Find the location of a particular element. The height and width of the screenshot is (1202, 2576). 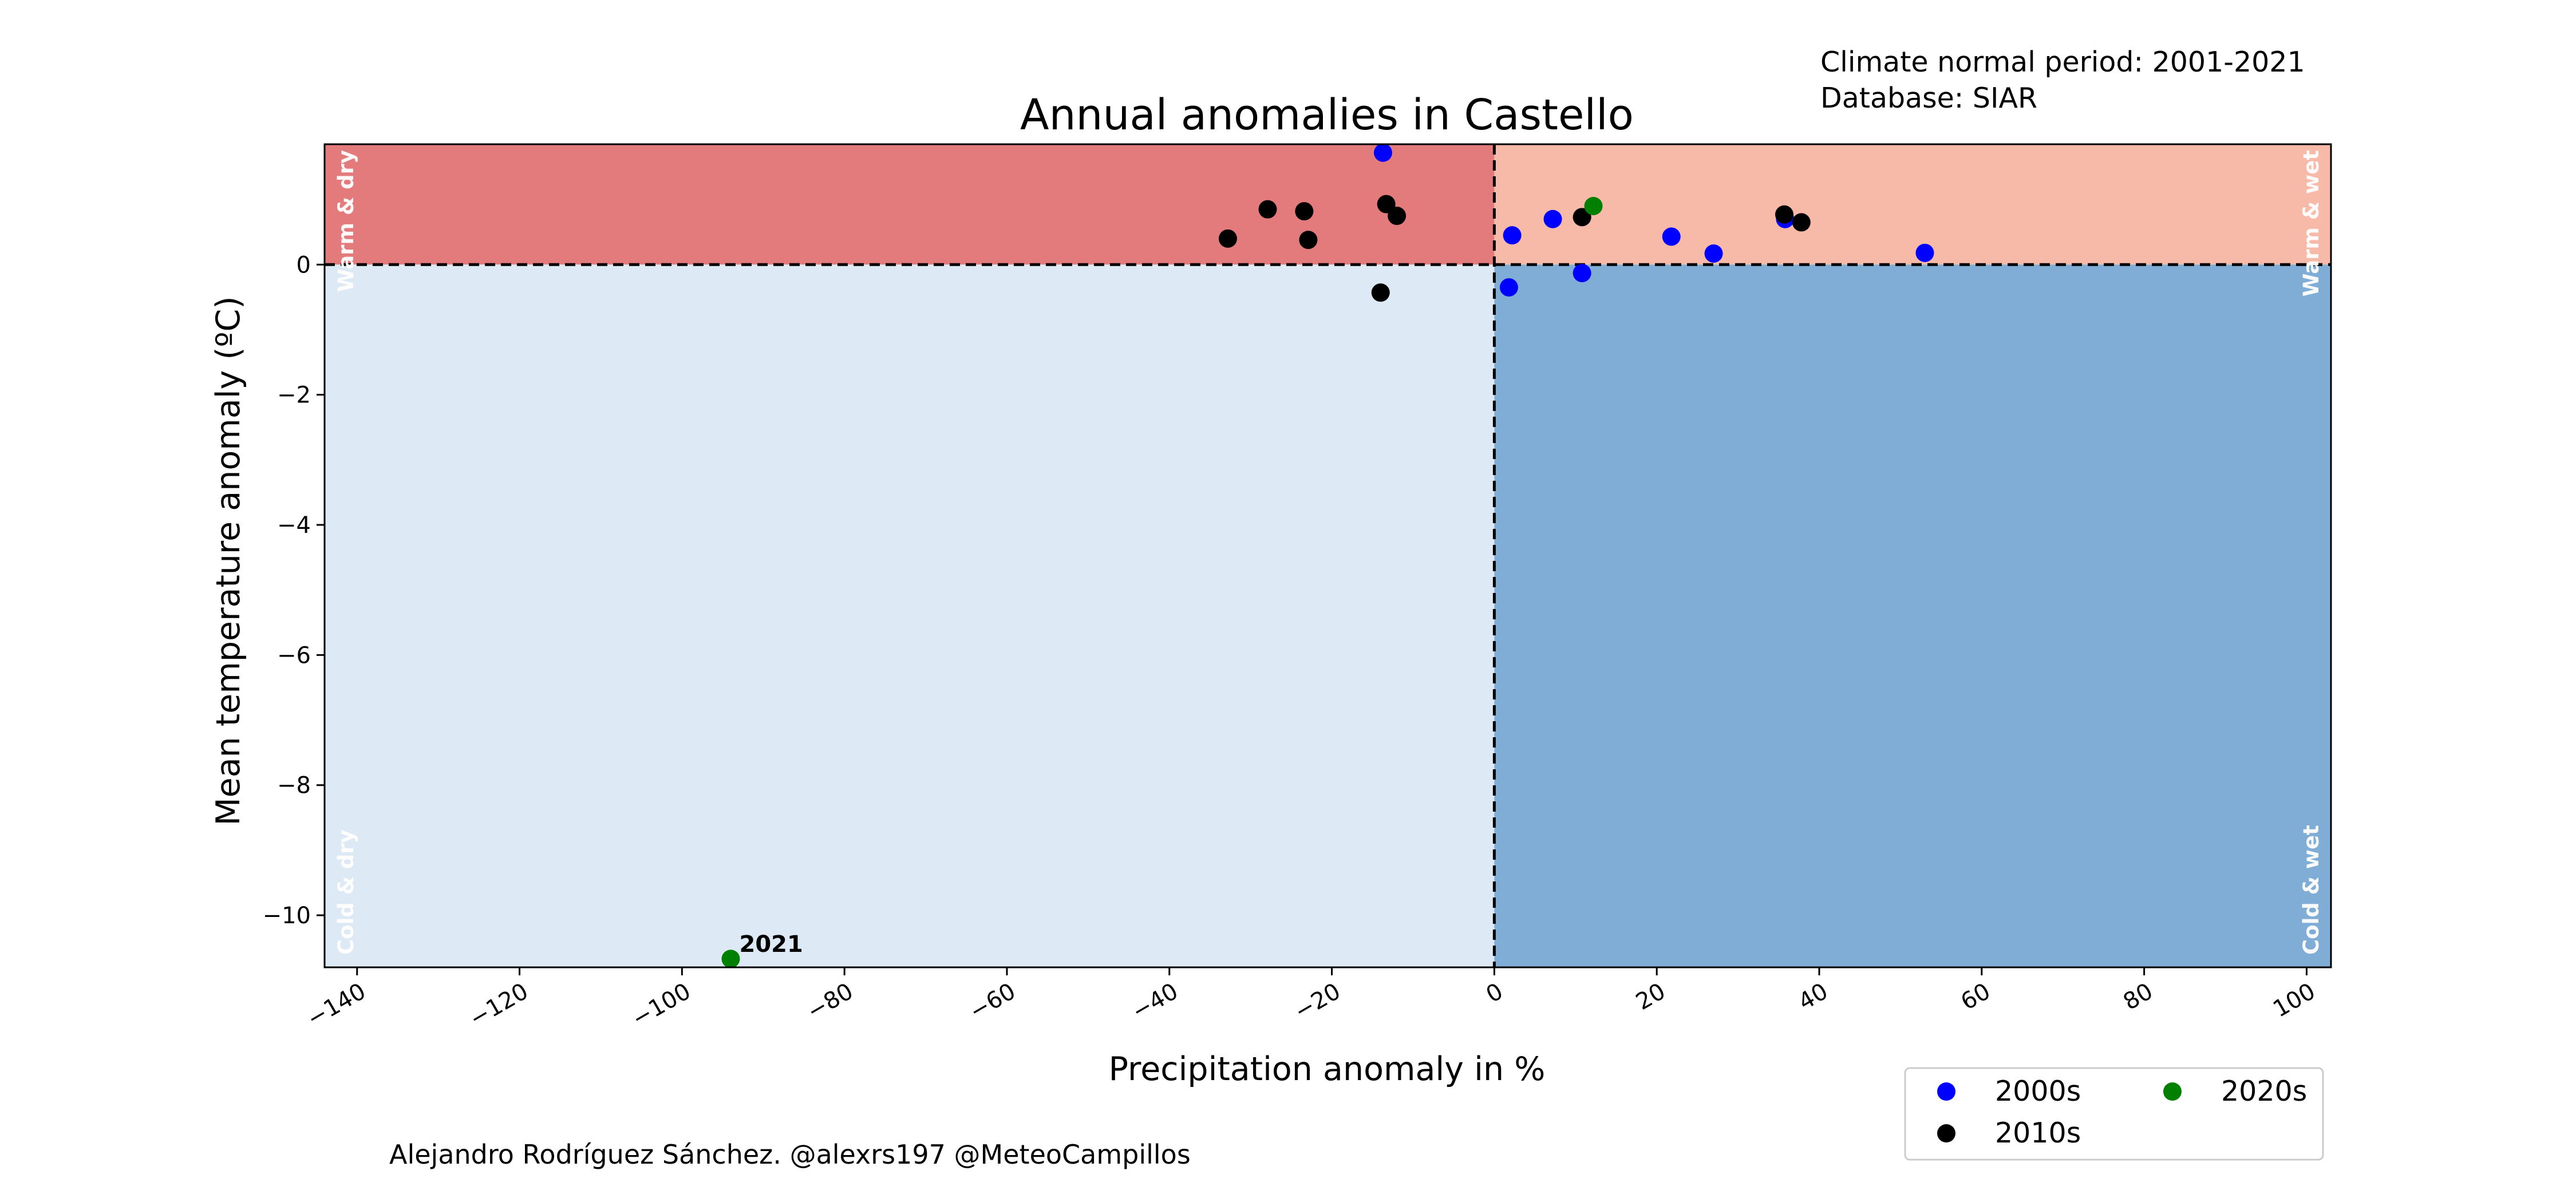

y-tick-label: −4 is located at coordinates (294, 525).